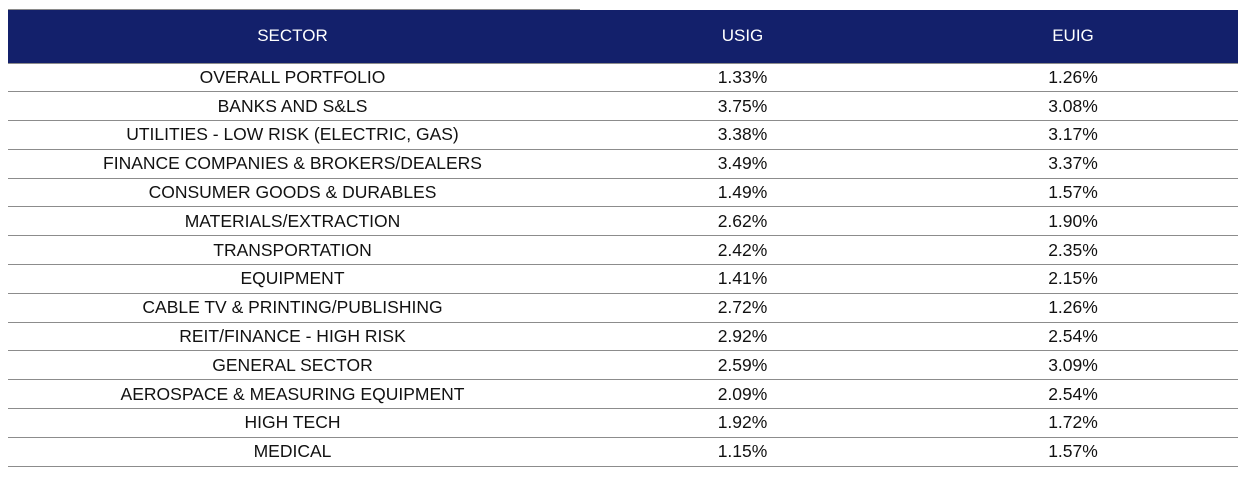 Image resolution: width=1251 pixels, height=478 pixels. What do you see at coordinates (292, 106) in the screenshot?
I see `sector-cell: BANKS AND S&LS` at bounding box center [292, 106].